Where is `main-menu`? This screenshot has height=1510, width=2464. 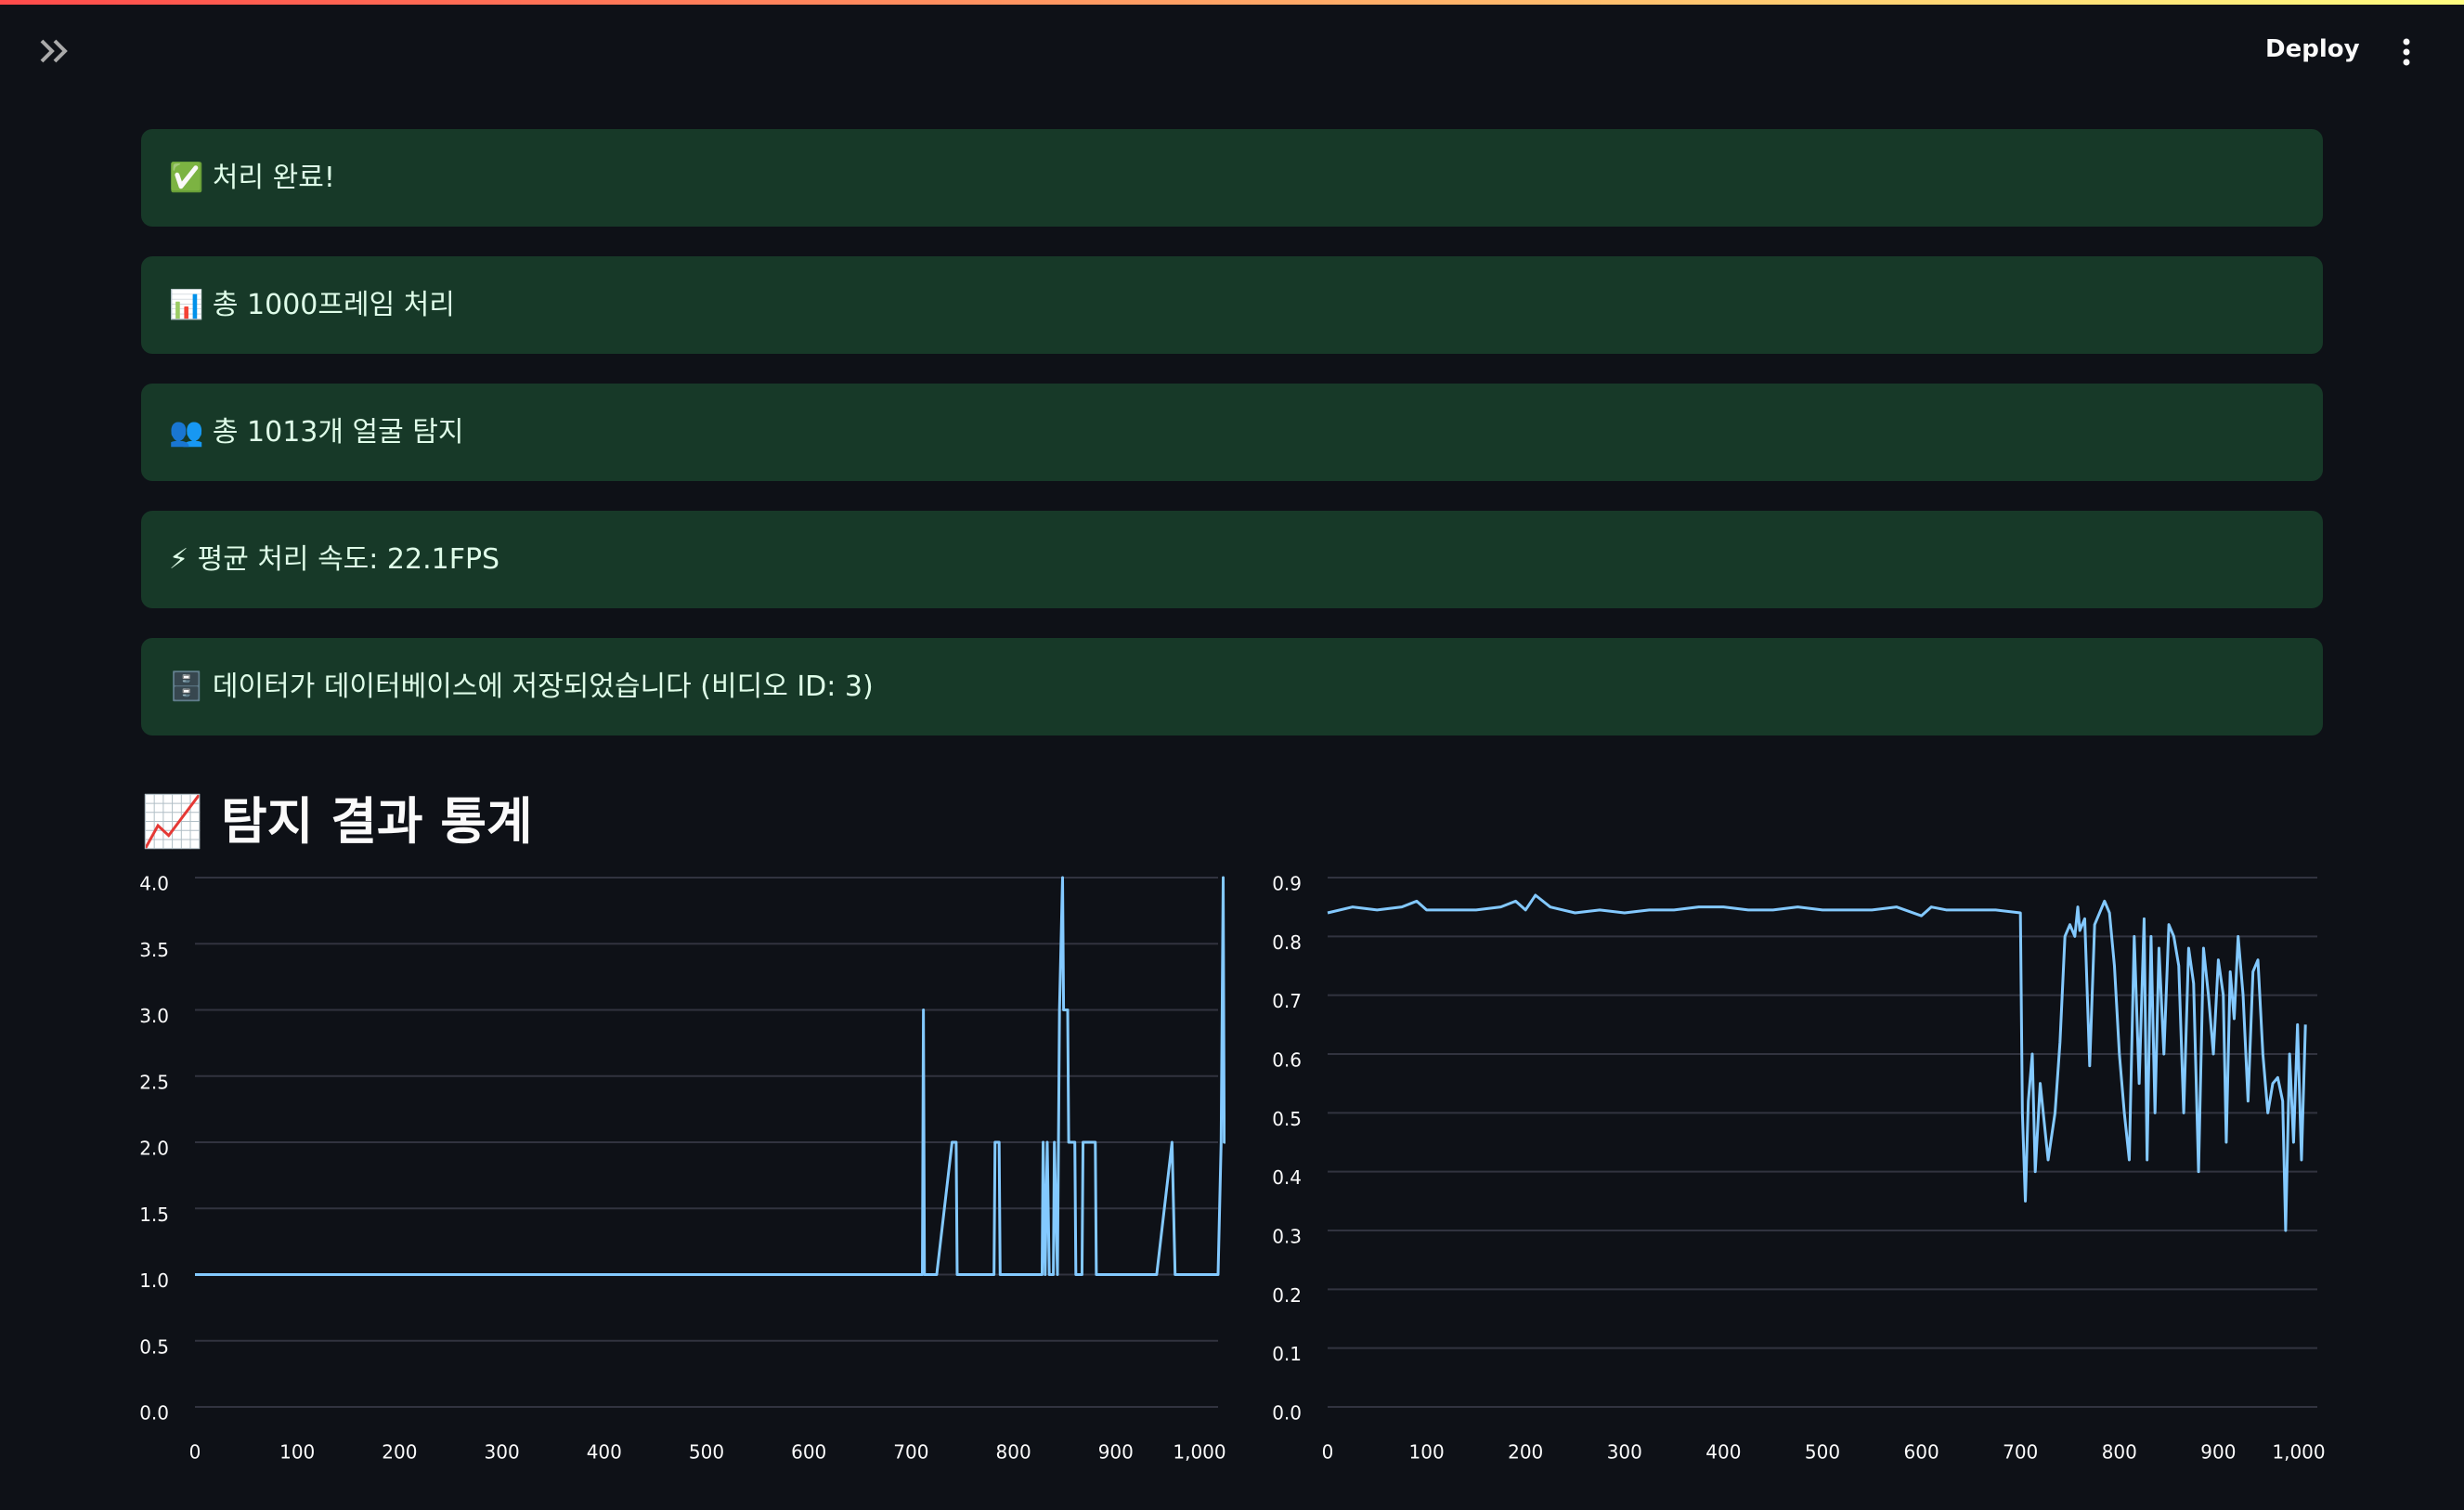 main-menu is located at coordinates (2406, 52).